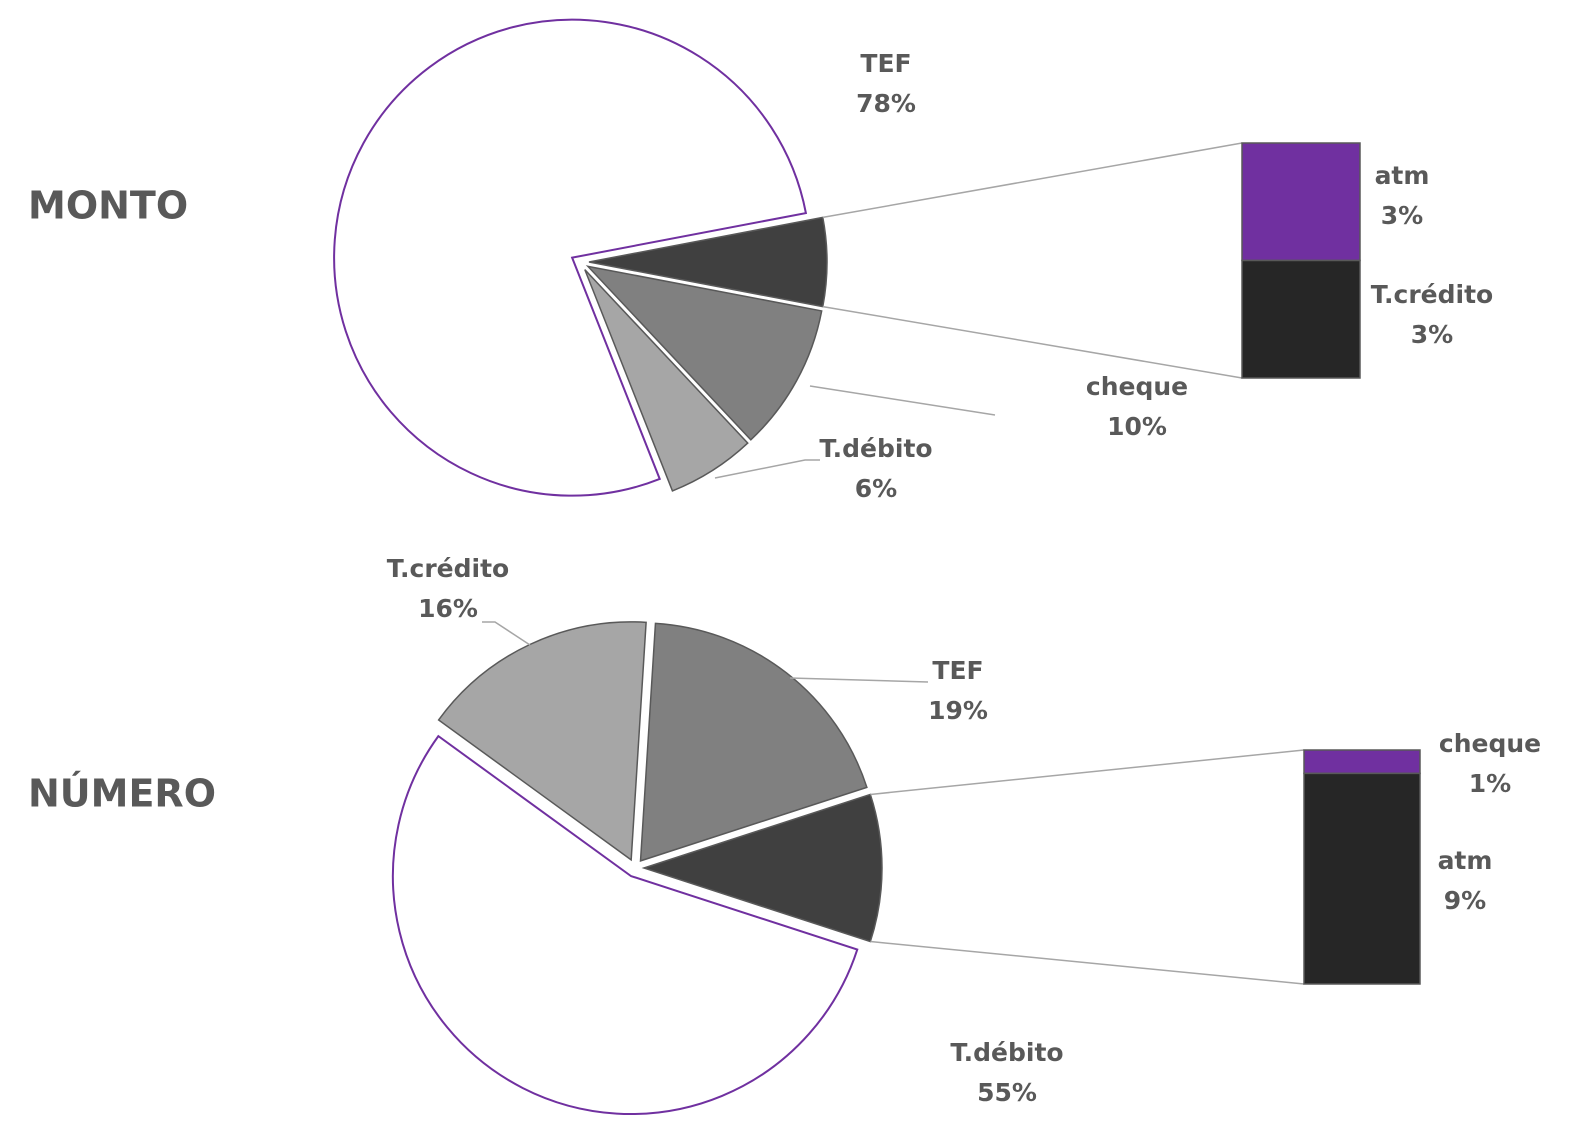  Describe the element at coordinates (1137, 426) in the screenshot. I see `data-label-value: 10%` at that location.